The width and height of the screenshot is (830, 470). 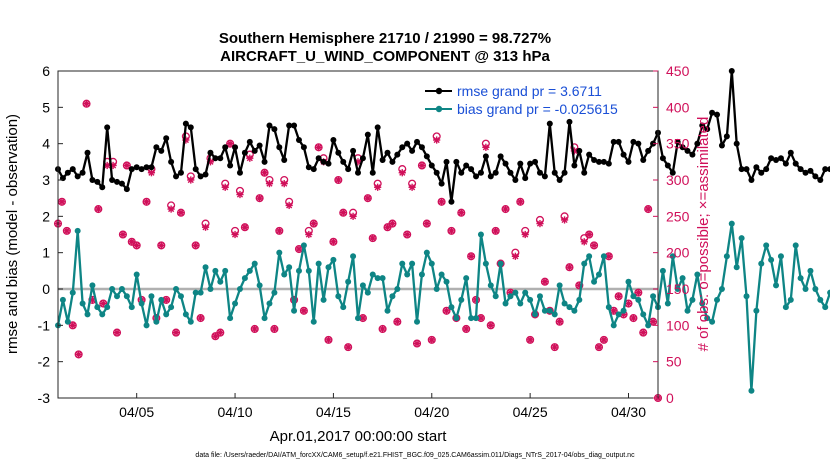 I want to click on y-right-tick-label: 100, so click(x=678, y=325).